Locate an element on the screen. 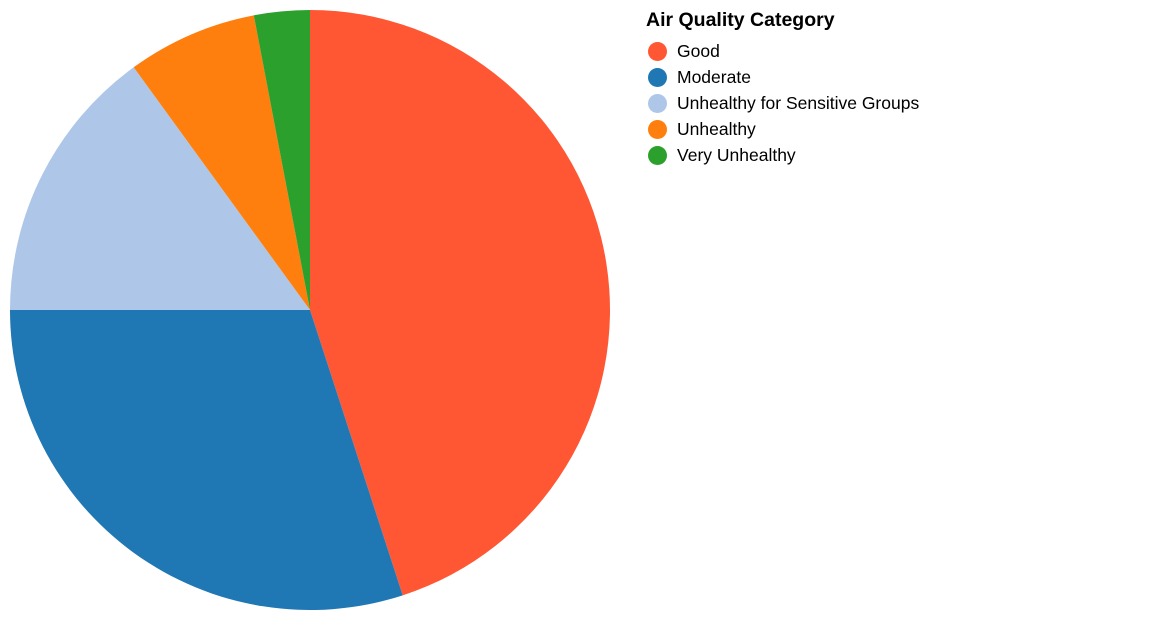 The width and height of the screenshot is (1156, 625). legend-item-good: Good is located at coordinates (782, 51).